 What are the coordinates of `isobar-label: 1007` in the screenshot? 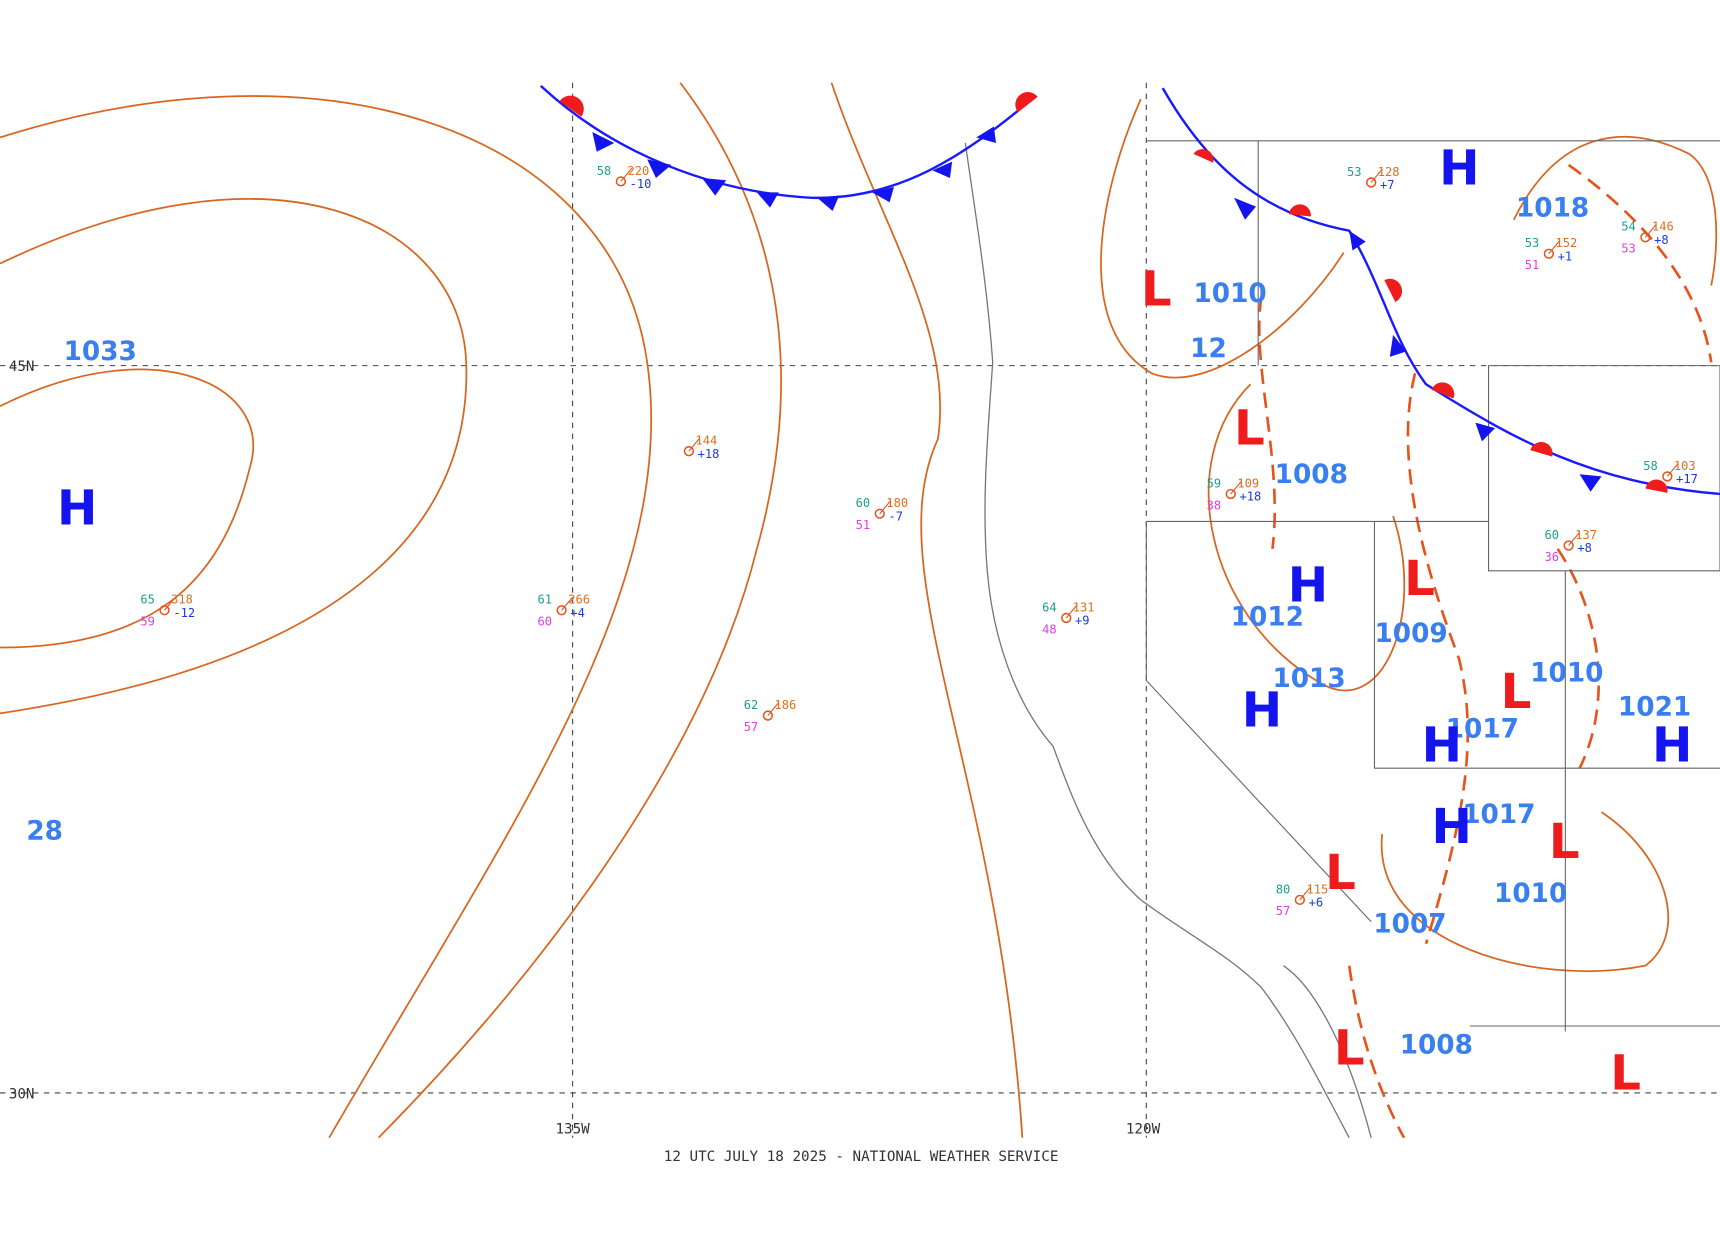 It's located at (1409, 925).